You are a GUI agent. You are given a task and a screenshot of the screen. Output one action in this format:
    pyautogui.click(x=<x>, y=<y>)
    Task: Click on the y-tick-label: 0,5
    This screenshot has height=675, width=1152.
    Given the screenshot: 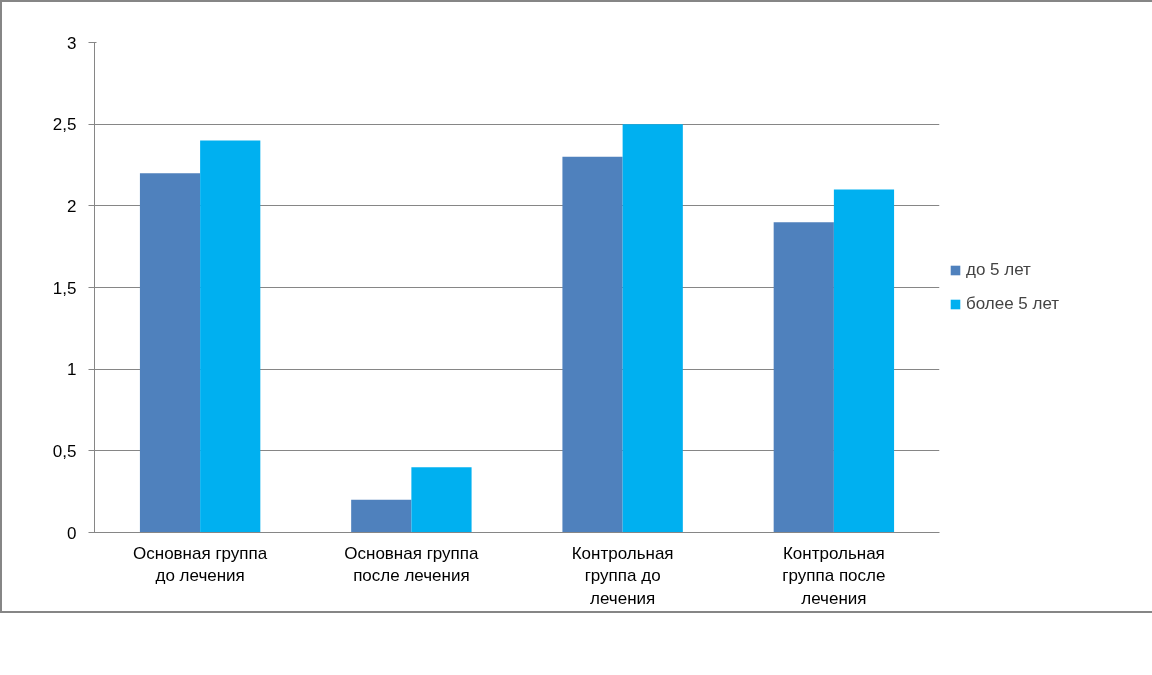 What is the action you would take?
    pyautogui.click(x=64, y=451)
    